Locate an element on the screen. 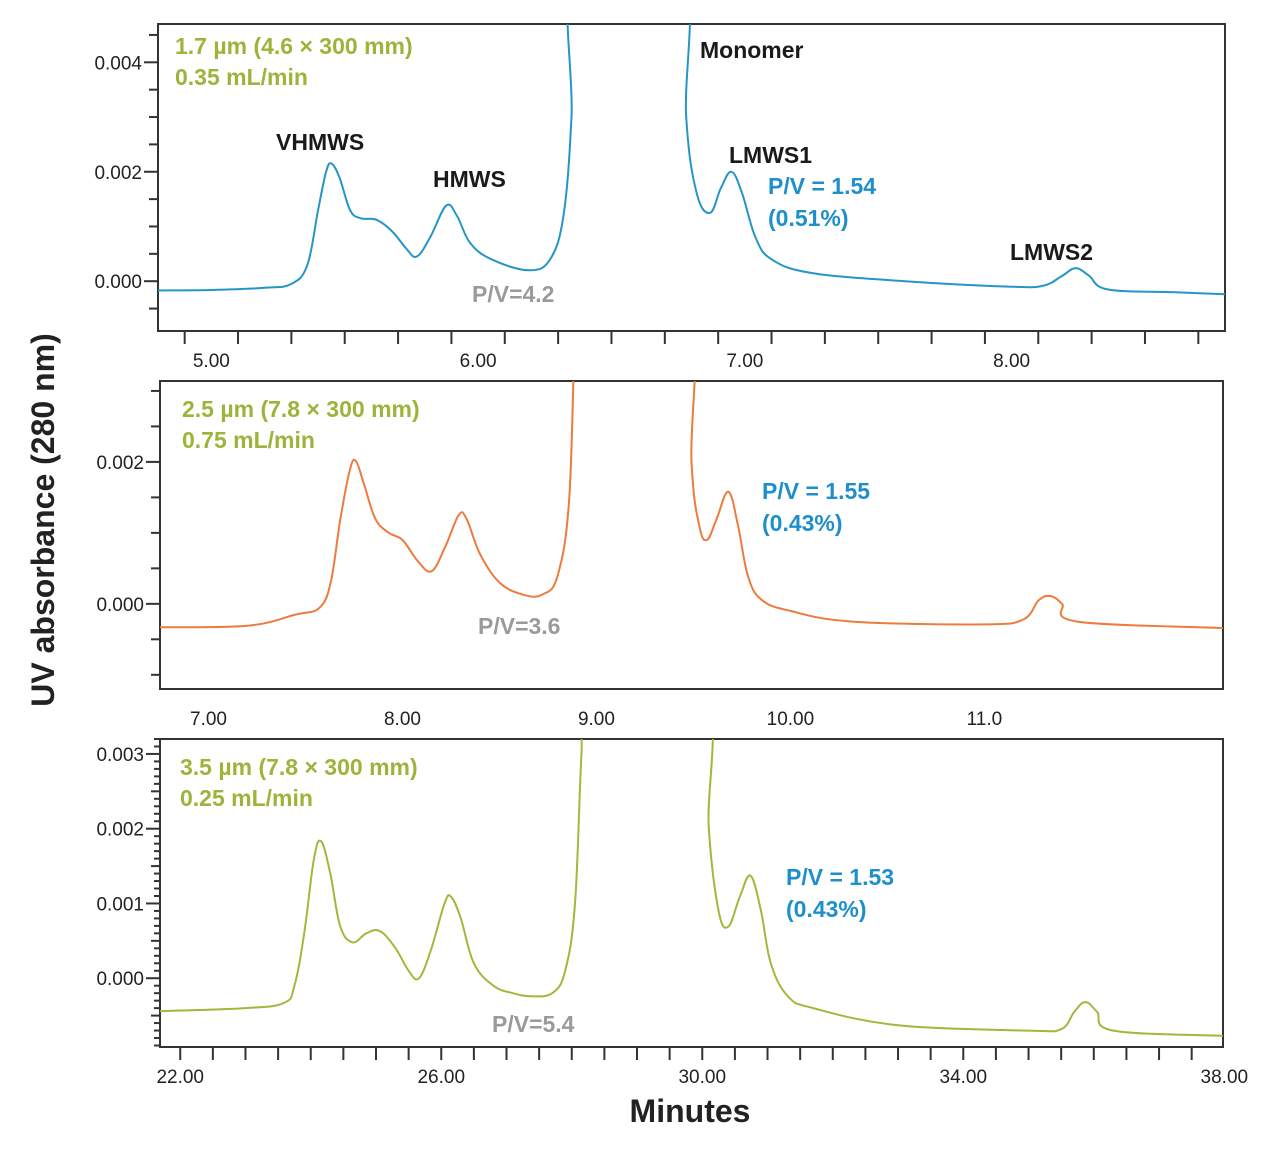  x-tick-label: 11.0 is located at coordinates (985, 719).